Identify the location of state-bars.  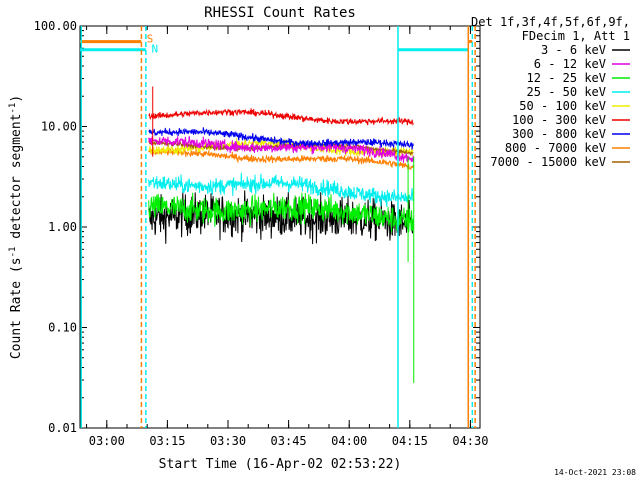
(276, 46).